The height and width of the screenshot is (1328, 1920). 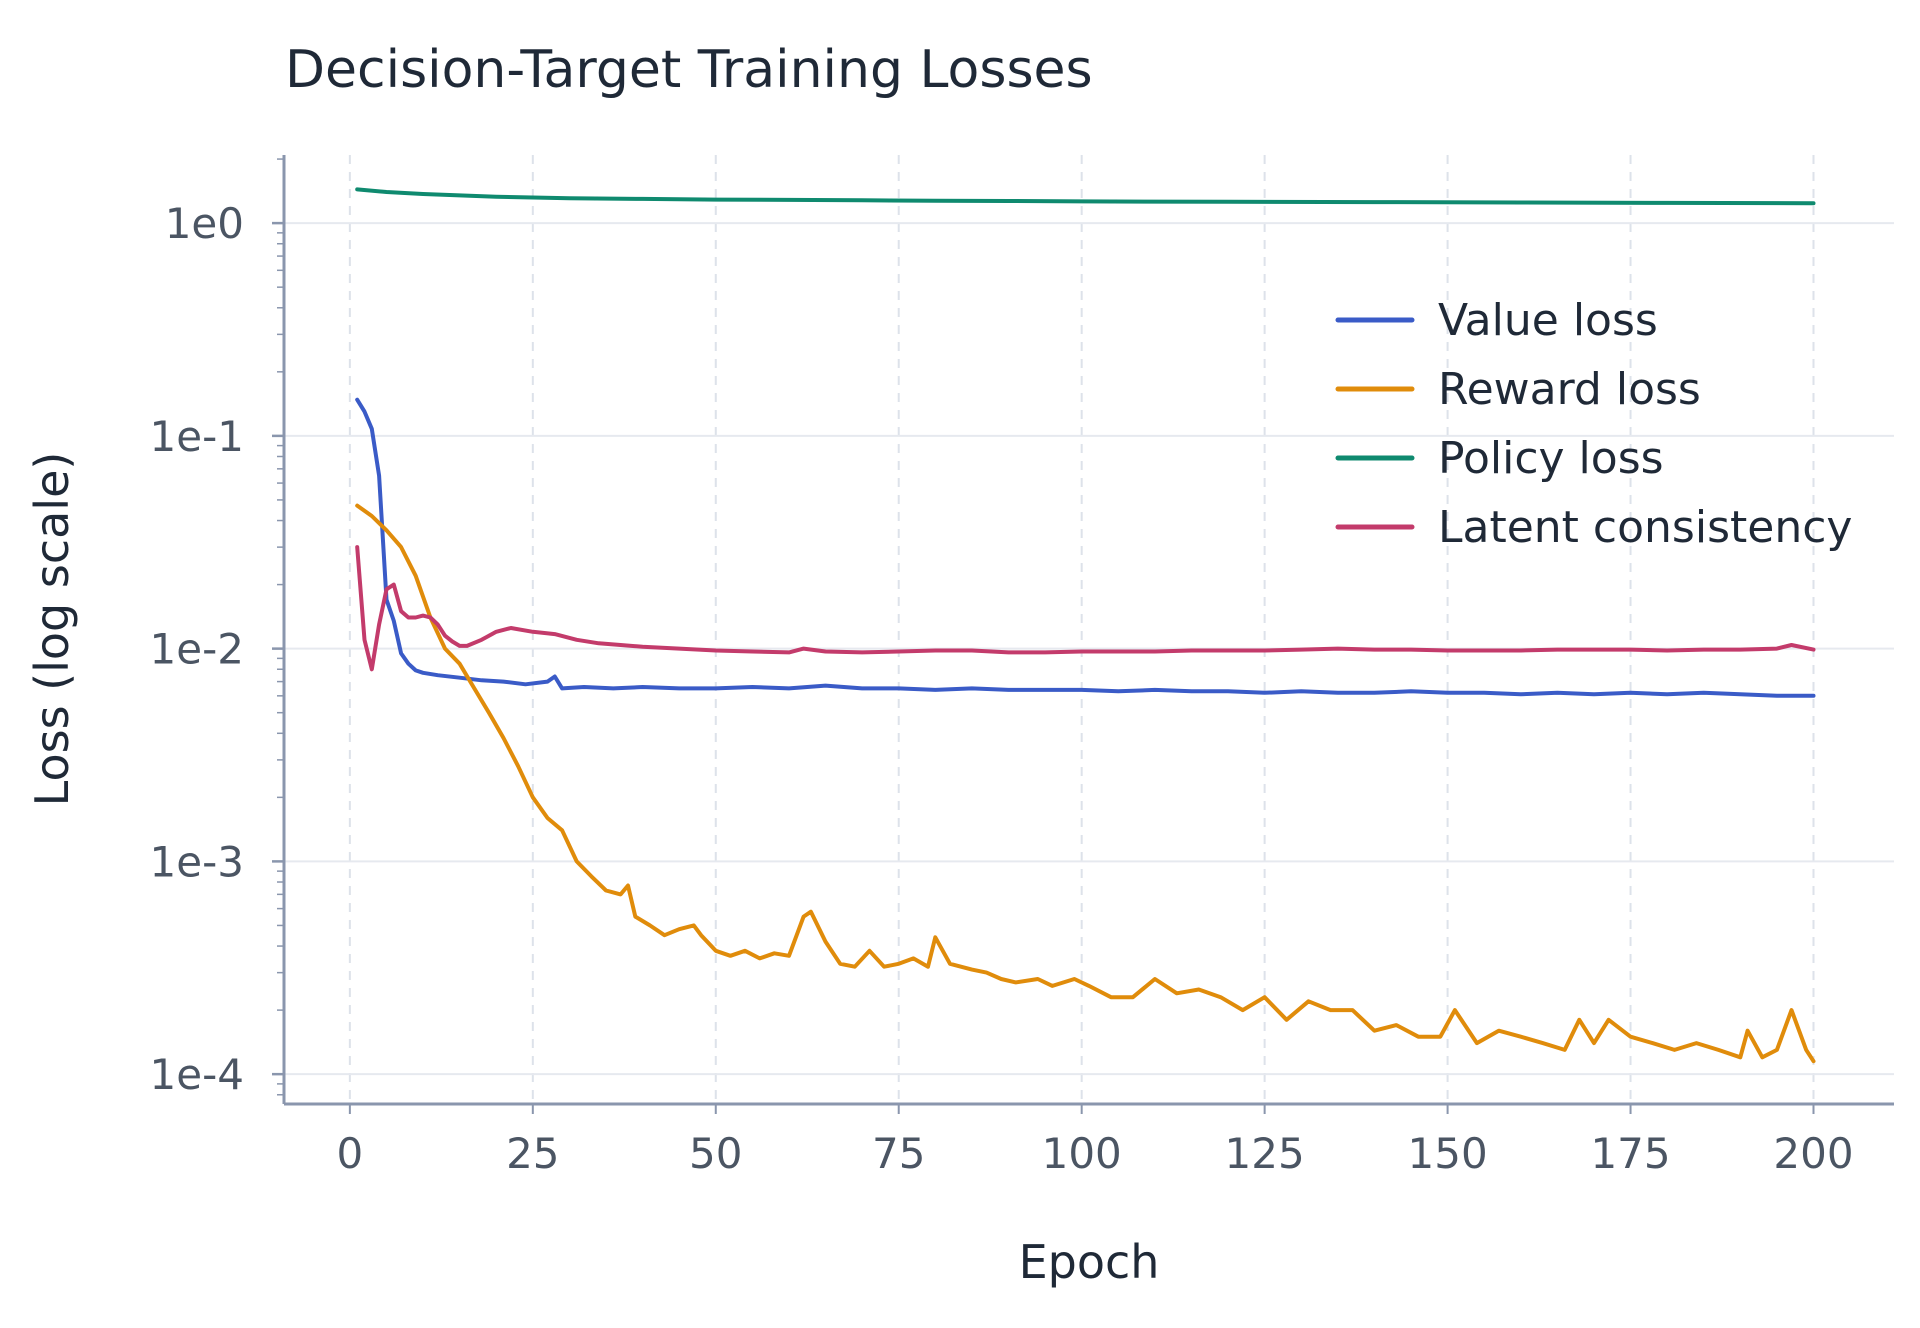 What do you see at coordinates (197, 436) in the screenshot?
I see `y-tick-label: 1e-1` at bounding box center [197, 436].